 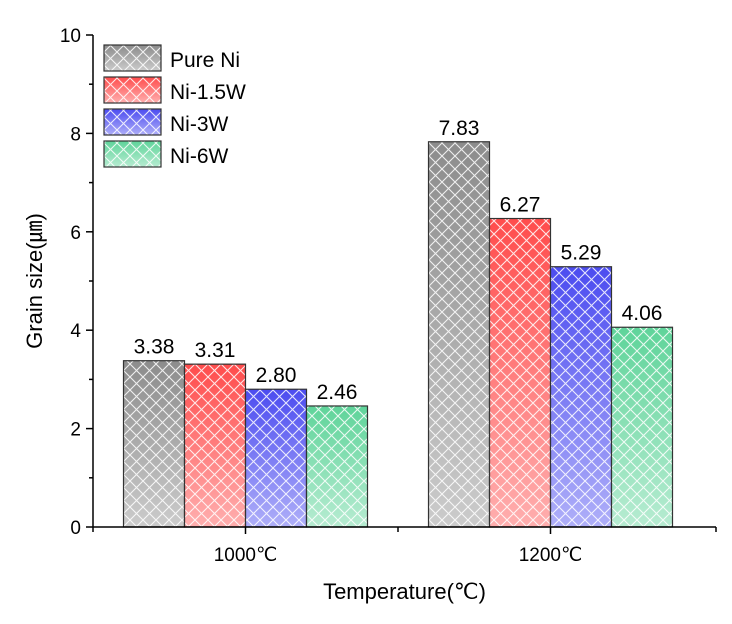 I want to click on x-tick-label: 1000℃, so click(x=246, y=555).